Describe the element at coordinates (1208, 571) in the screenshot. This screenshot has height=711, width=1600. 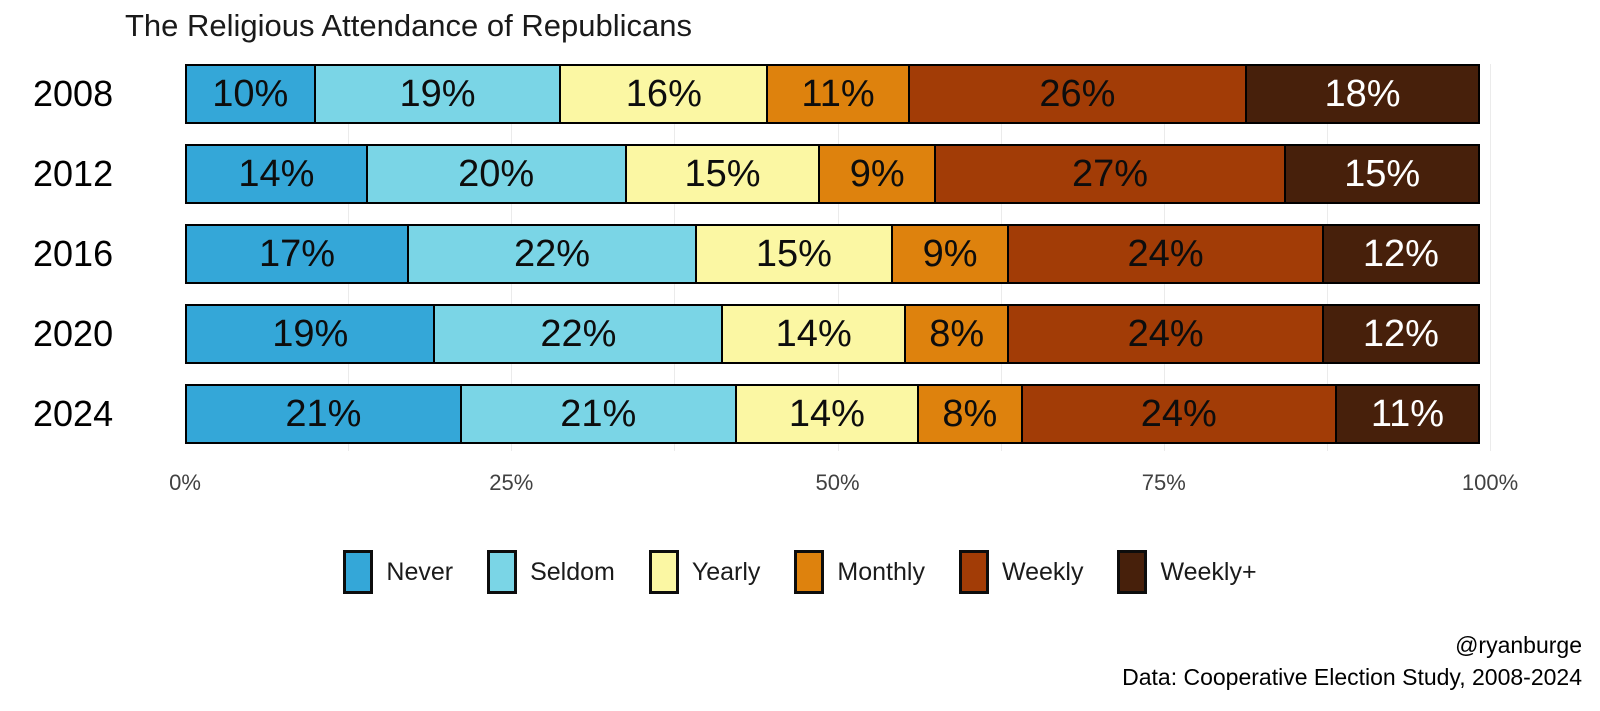
I see `legend-label: Weekly+` at that location.